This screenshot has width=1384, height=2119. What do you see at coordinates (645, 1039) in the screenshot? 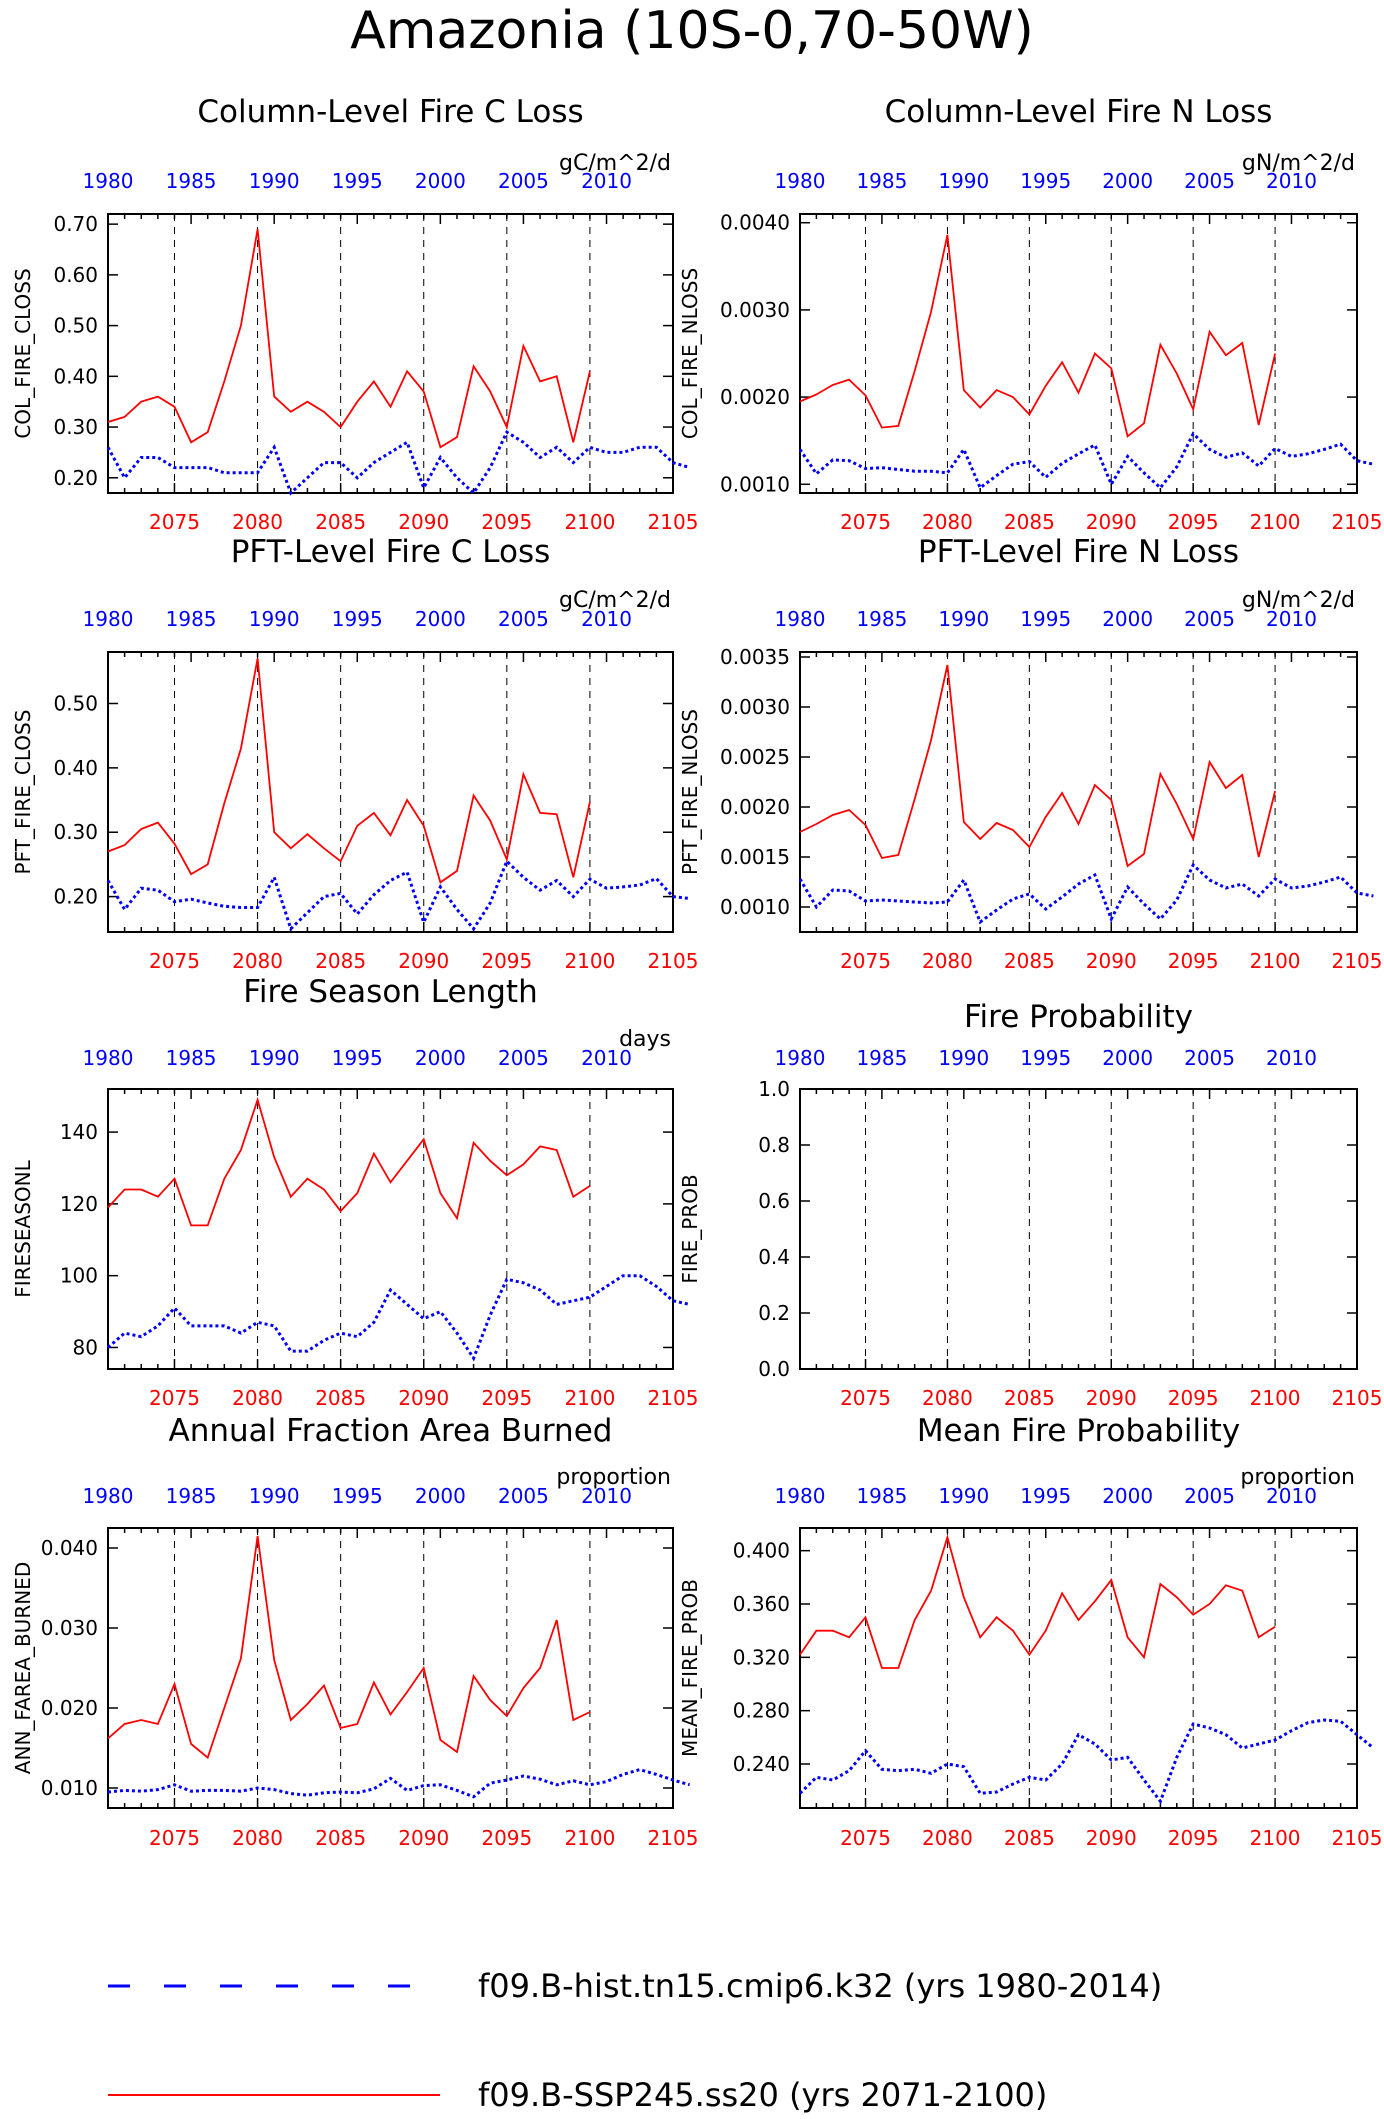
I see `units-label: days` at bounding box center [645, 1039].